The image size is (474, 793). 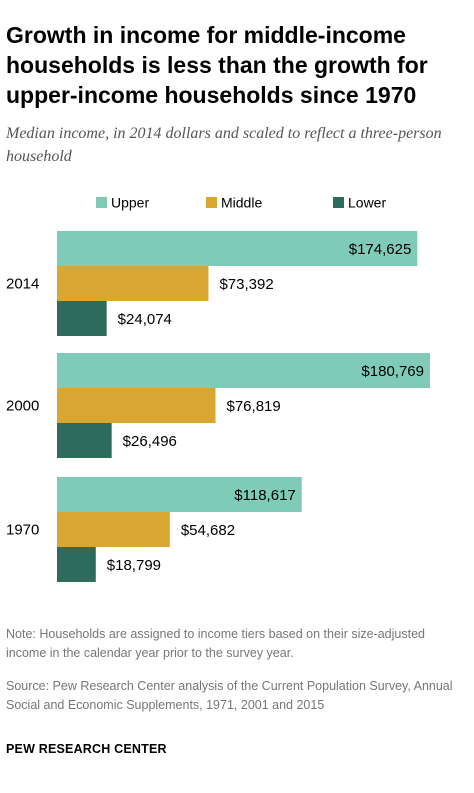 I want to click on data-label-upper-2014: $174,625, so click(x=380, y=249).